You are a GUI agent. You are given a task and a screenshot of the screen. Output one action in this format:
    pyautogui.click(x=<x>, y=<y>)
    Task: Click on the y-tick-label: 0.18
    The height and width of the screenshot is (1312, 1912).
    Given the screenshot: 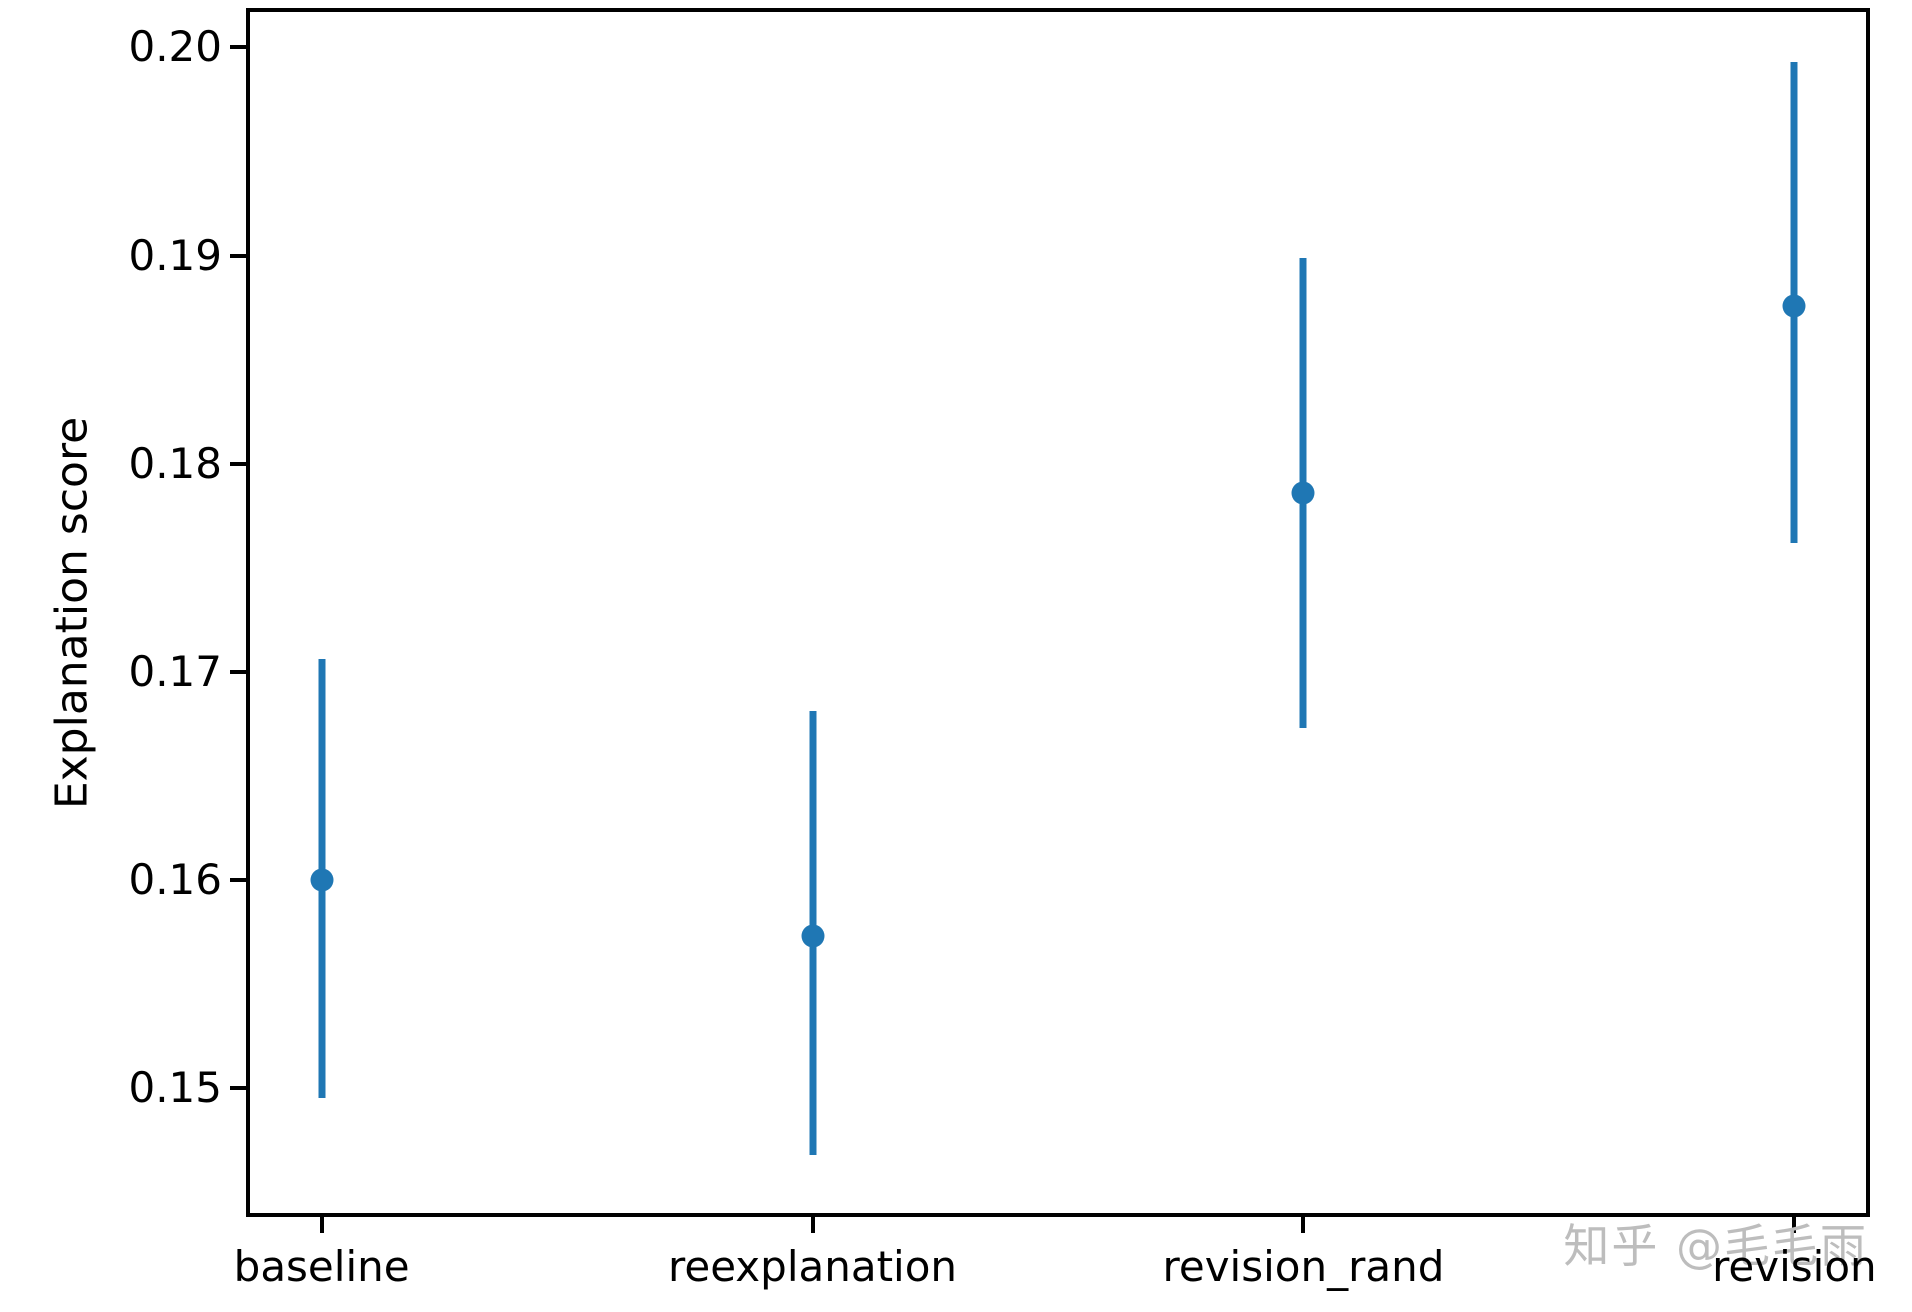 What is the action you would take?
    pyautogui.click(x=175, y=463)
    